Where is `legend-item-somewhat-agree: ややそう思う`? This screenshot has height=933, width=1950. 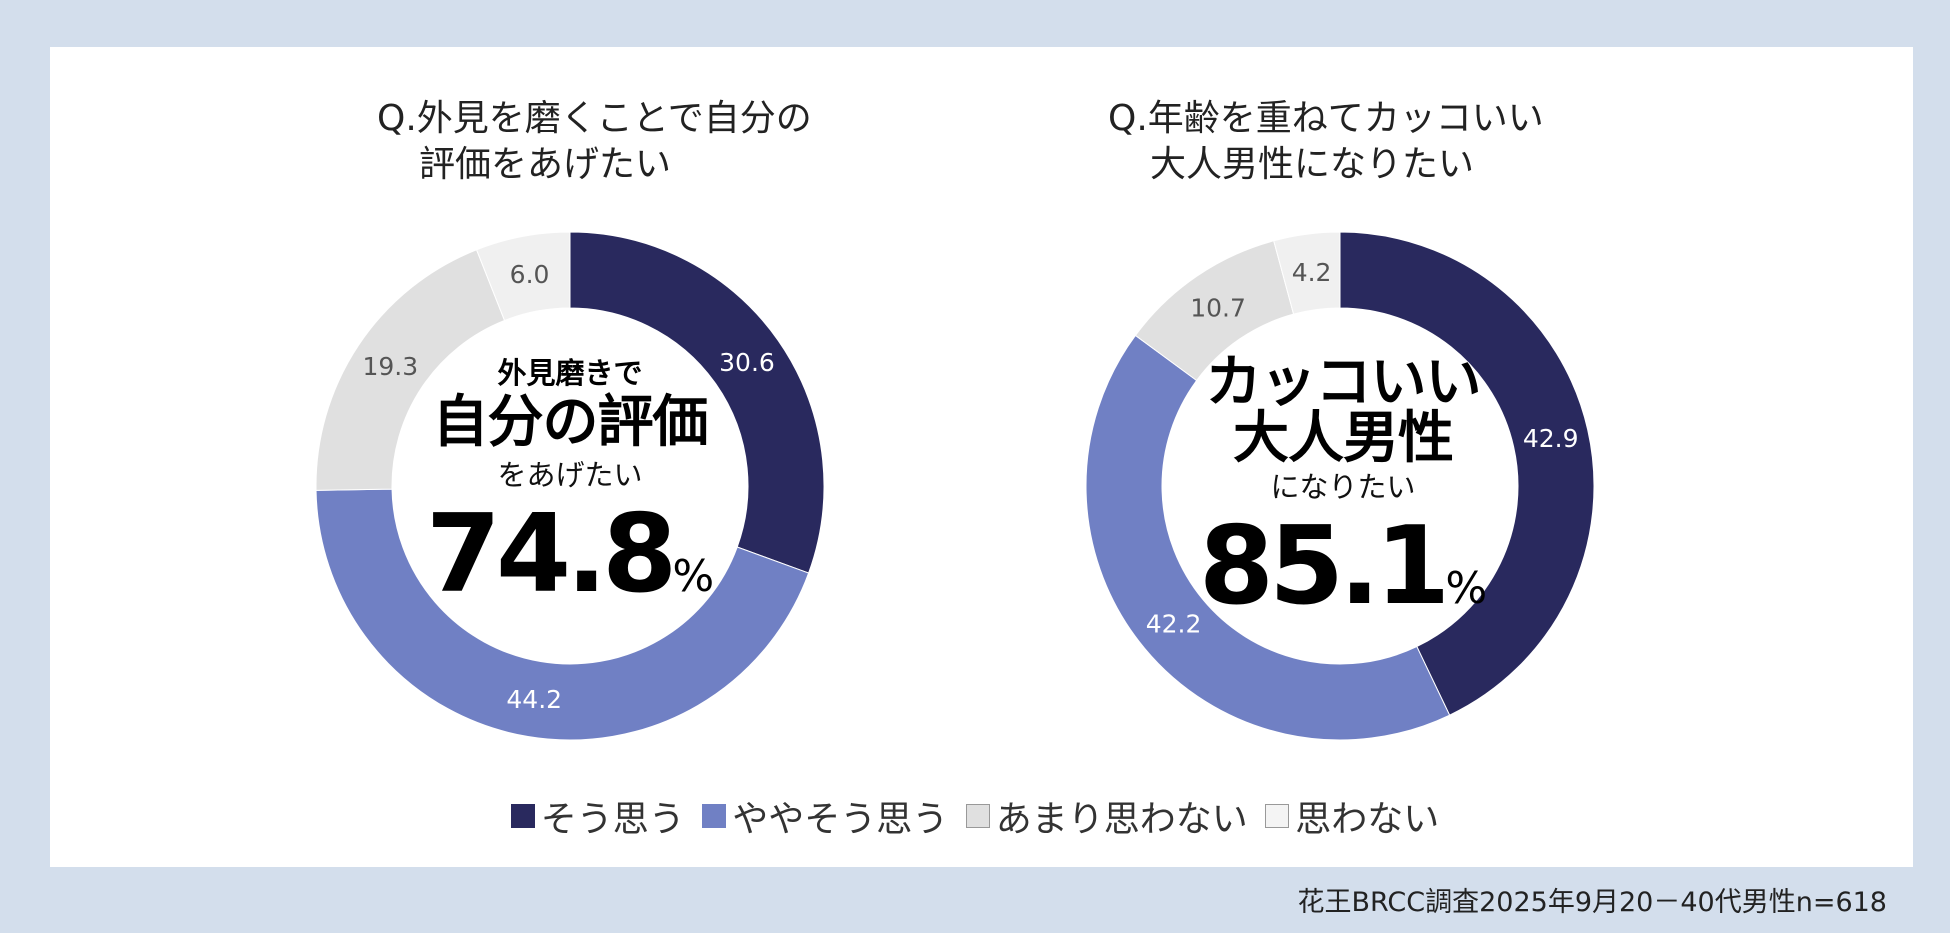 legend-item-somewhat-agree: ややそう思う is located at coordinates (825, 816).